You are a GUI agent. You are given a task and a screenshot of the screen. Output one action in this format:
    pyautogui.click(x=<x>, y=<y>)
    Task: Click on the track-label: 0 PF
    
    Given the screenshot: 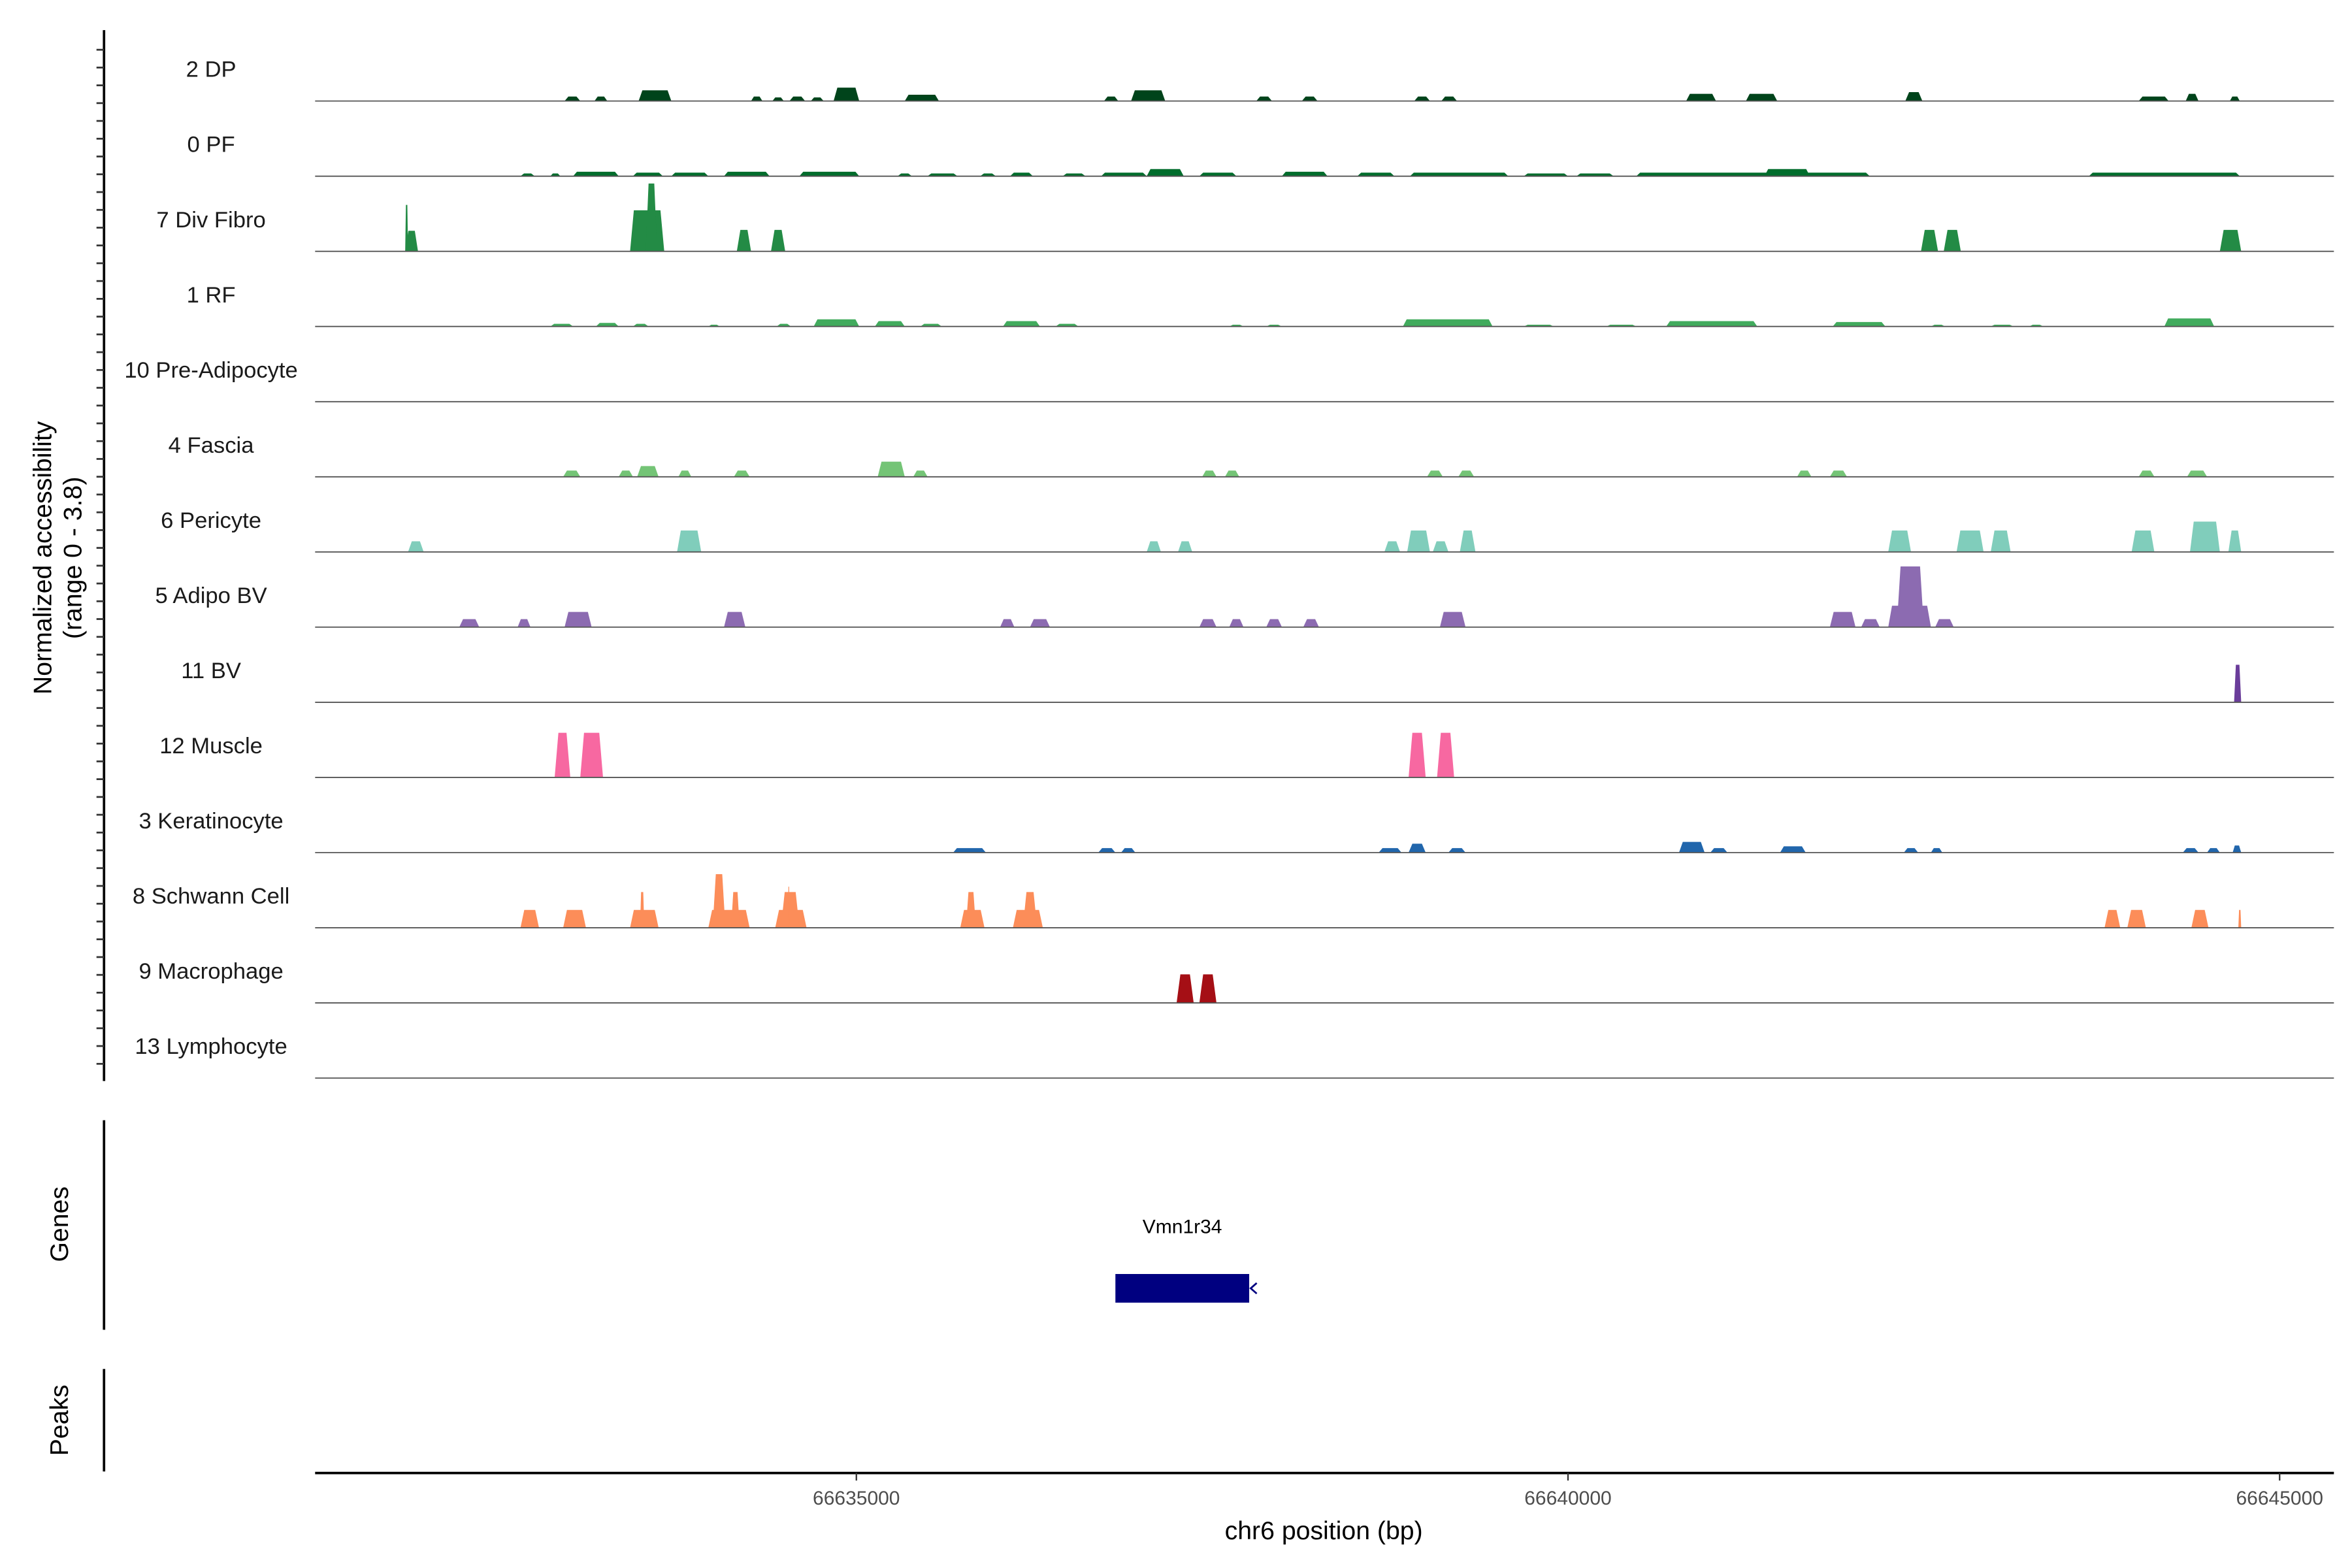 What is the action you would take?
    pyautogui.click(x=211, y=145)
    